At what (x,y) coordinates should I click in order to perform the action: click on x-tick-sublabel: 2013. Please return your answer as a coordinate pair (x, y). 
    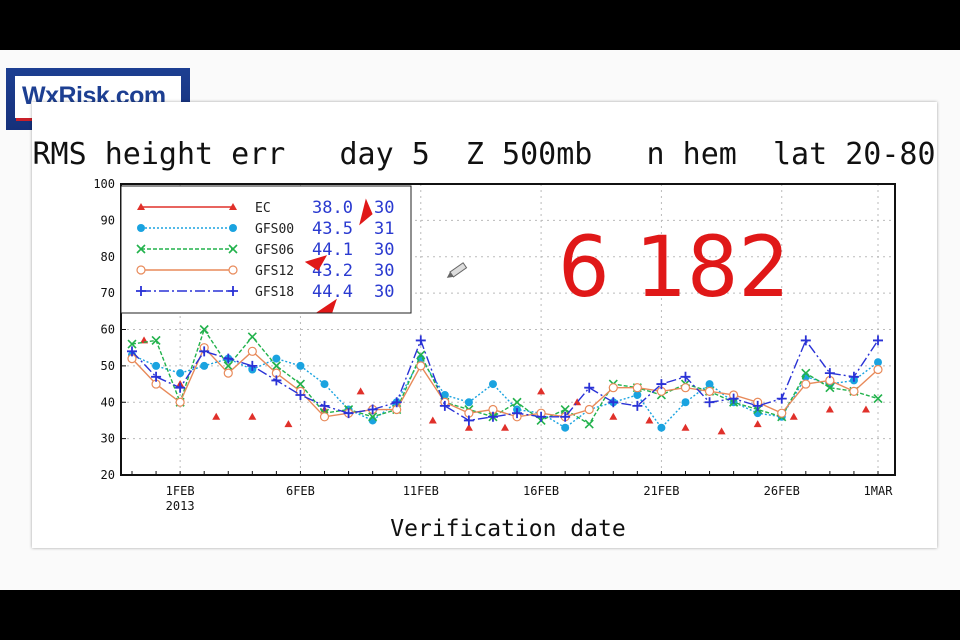
    Looking at the image, I should click on (180, 506).